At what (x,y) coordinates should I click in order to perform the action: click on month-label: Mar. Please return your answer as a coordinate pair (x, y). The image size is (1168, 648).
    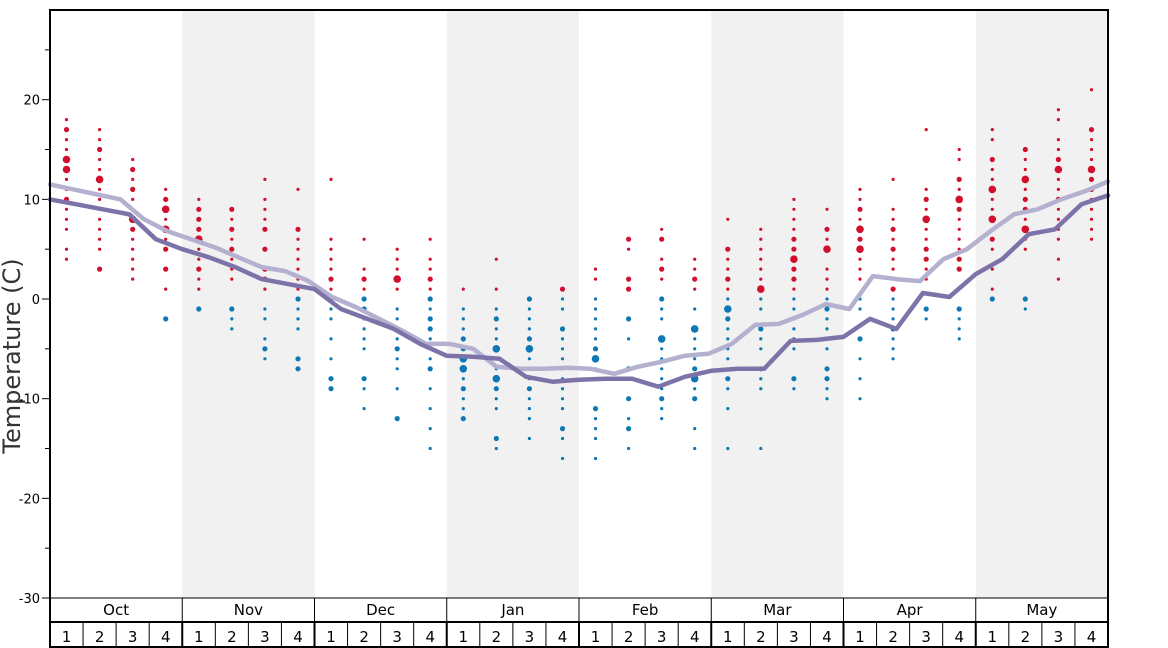
    Looking at the image, I should click on (777, 610).